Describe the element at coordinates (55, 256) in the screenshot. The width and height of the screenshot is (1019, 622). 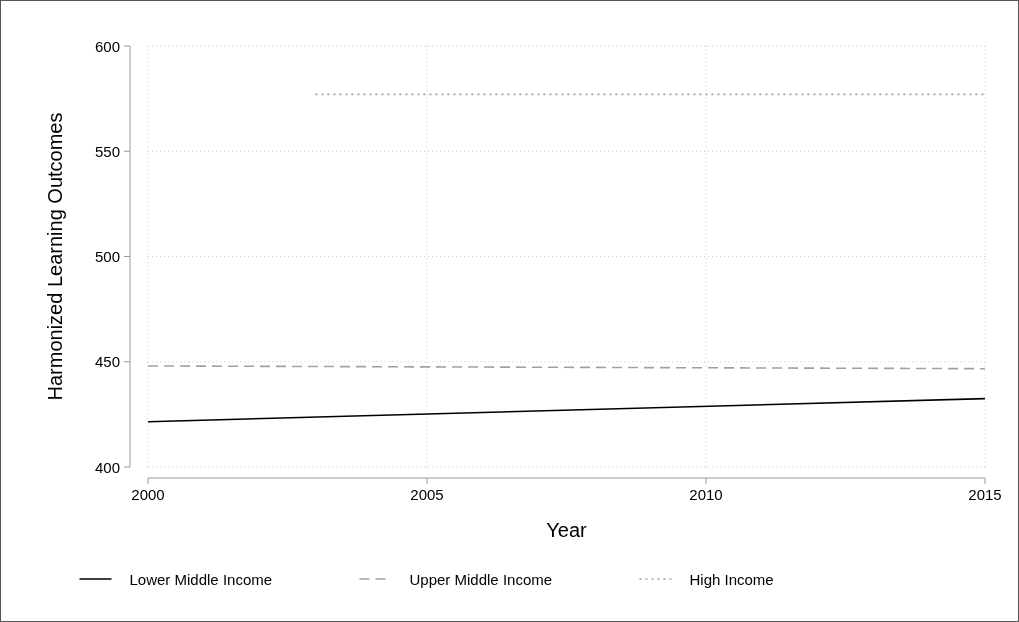
I see `y-axis-title: Harmonized Learning Outcomes` at that location.